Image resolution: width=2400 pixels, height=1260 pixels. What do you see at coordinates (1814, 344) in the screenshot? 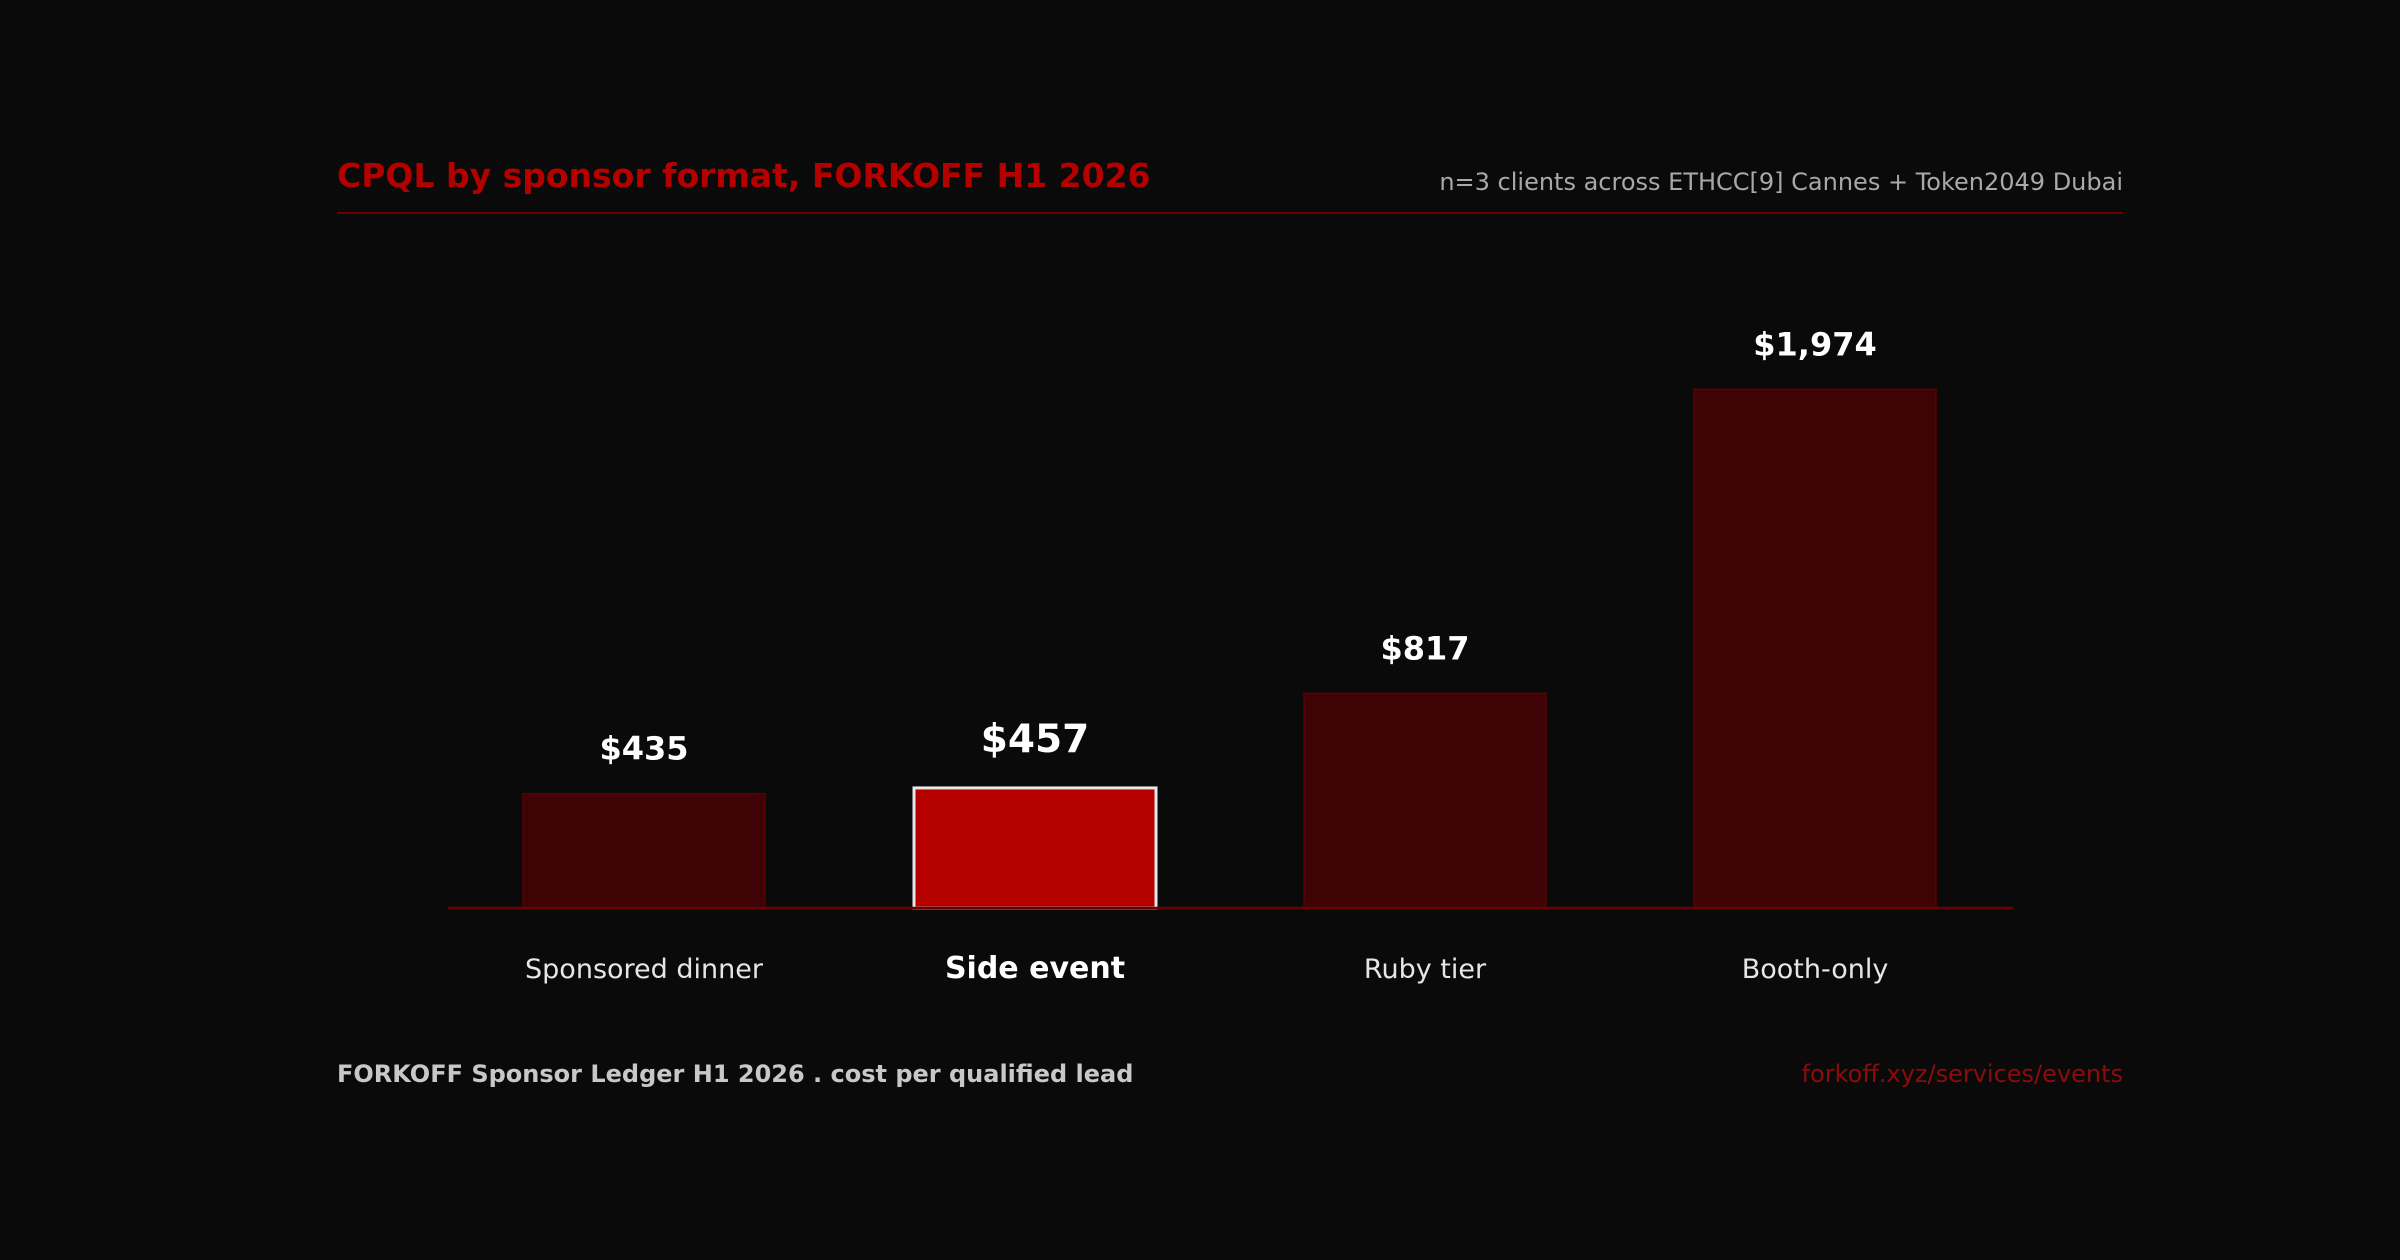
I see `value-label: $1,974` at bounding box center [1814, 344].